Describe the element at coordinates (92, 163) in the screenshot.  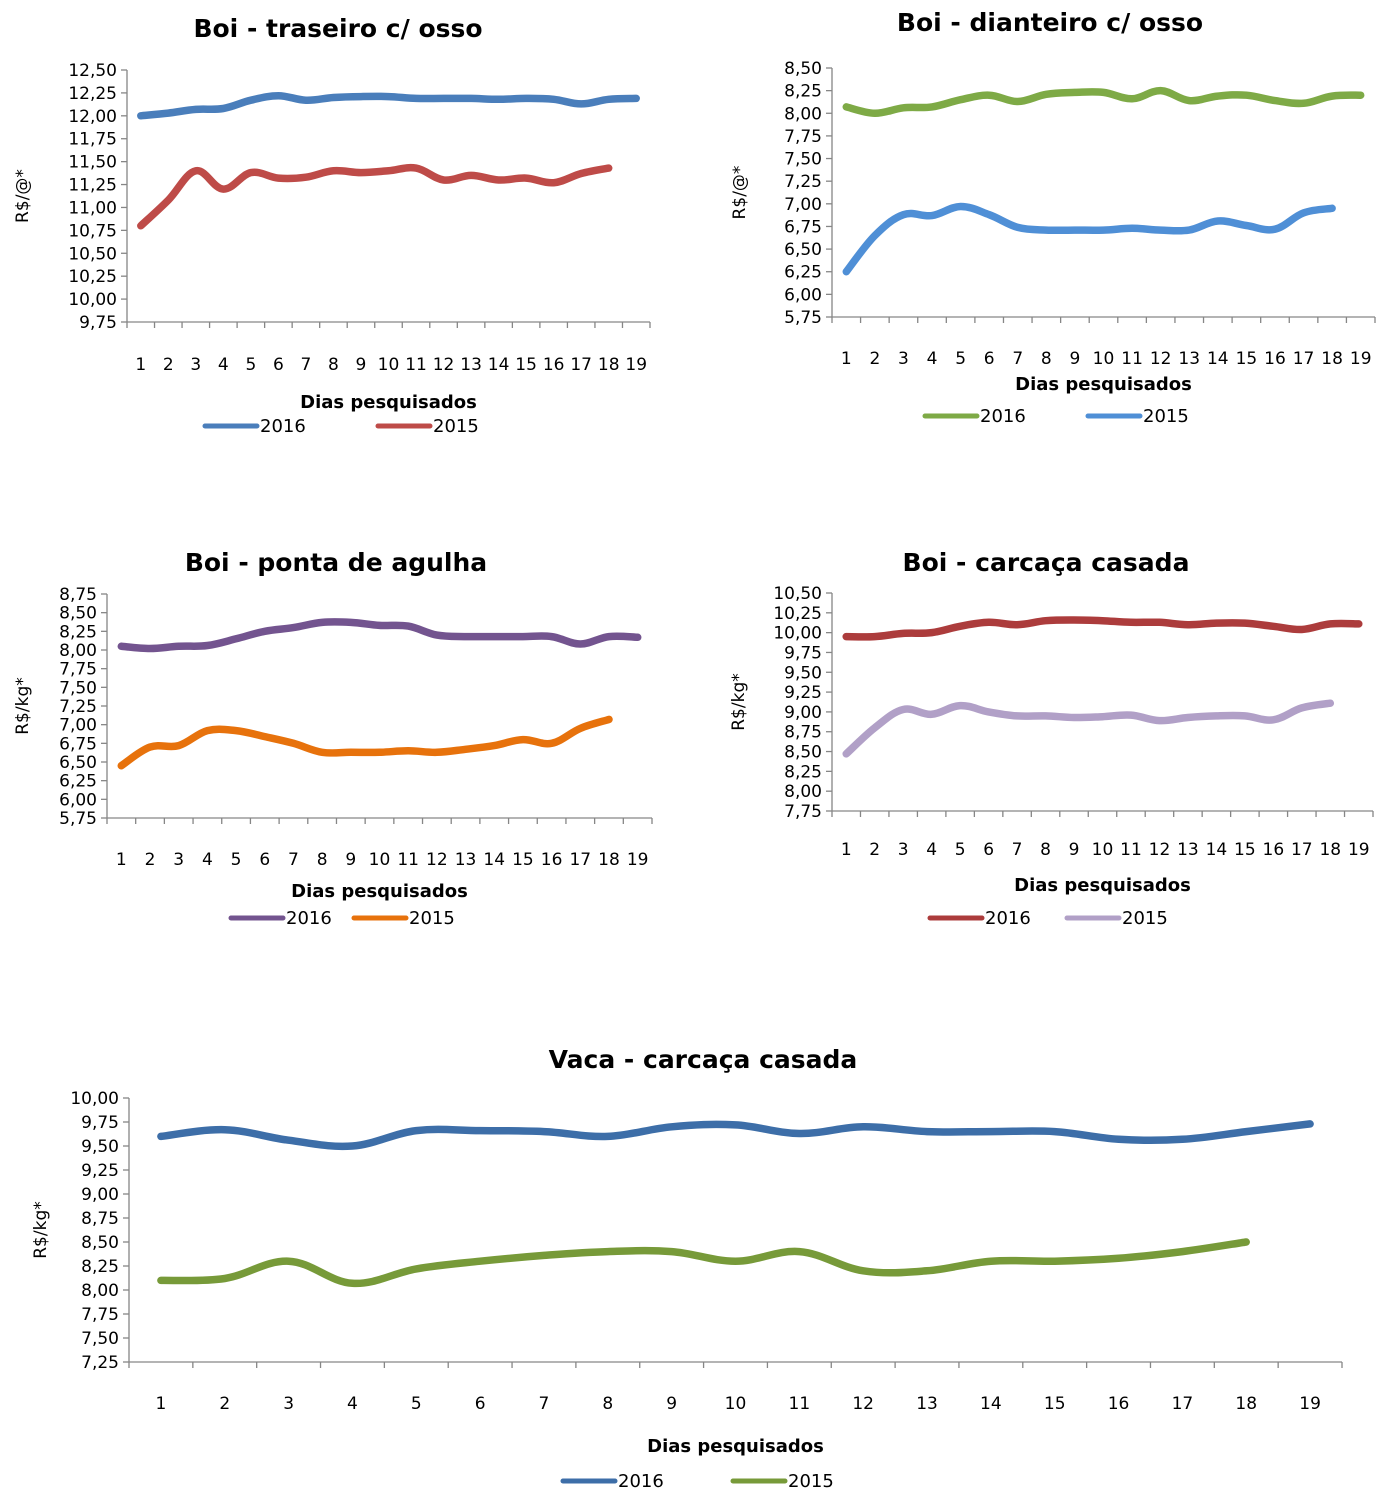
I see `y-tick-label: 11,50` at that location.